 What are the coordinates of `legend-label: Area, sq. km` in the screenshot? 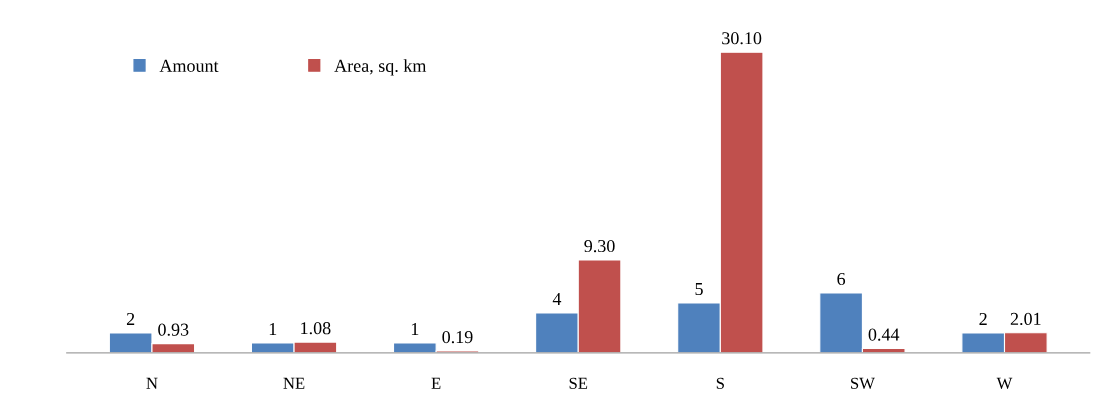 It's located at (380, 67).